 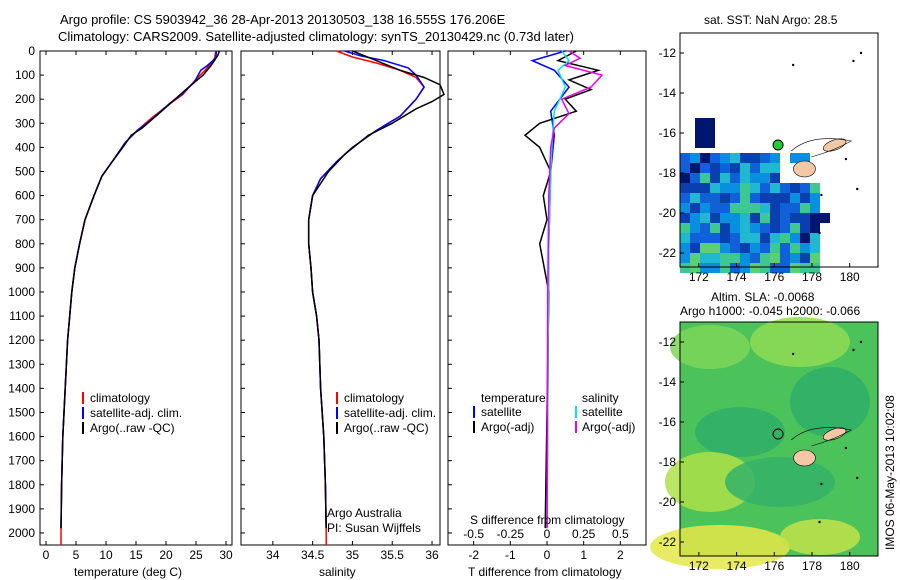 I want to click on depth-tick-label: 1400, so click(x=21, y=388).